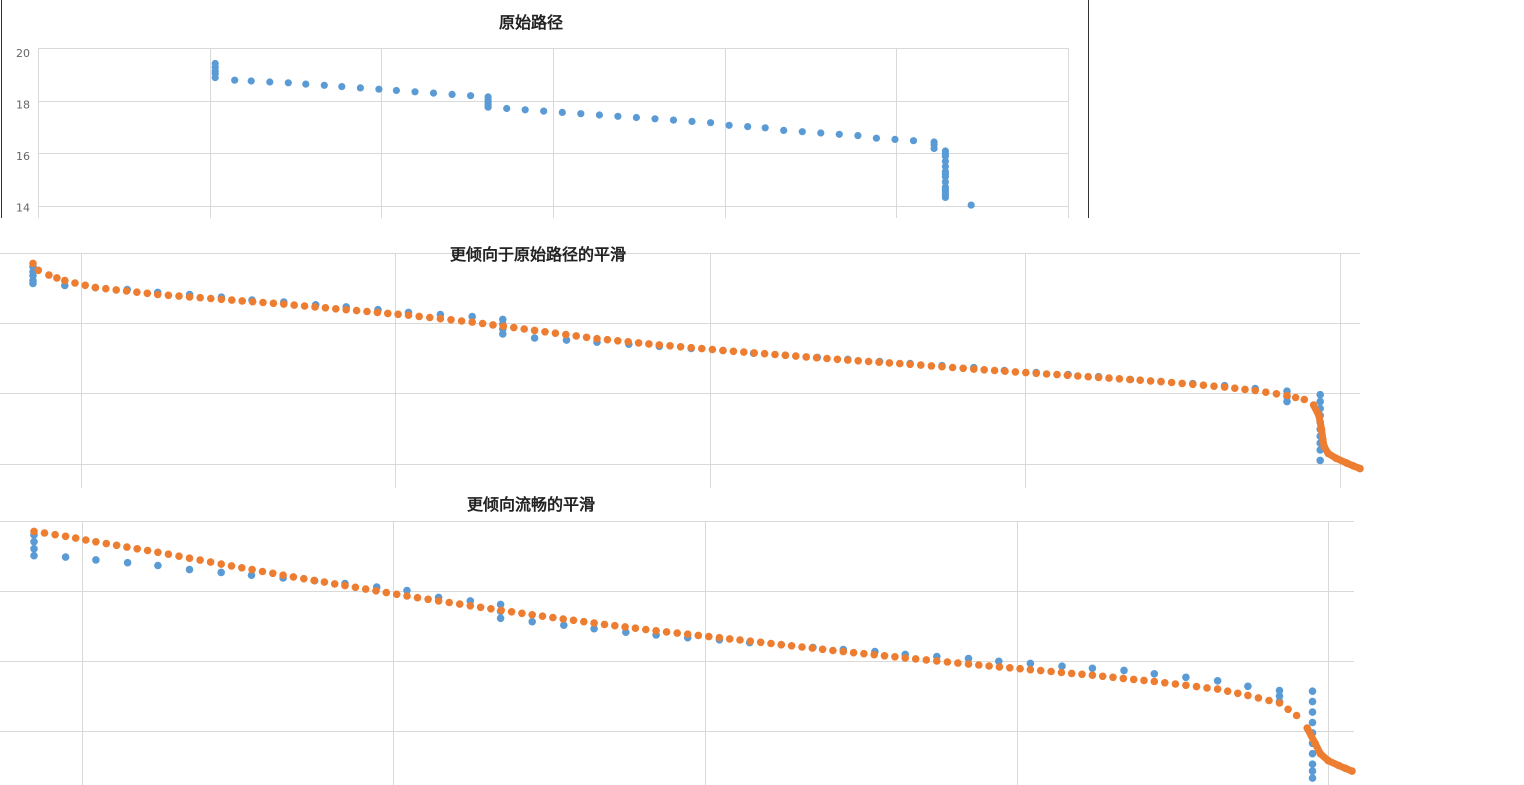  I want to click on y-tick-label: 20, so click(23, 53).